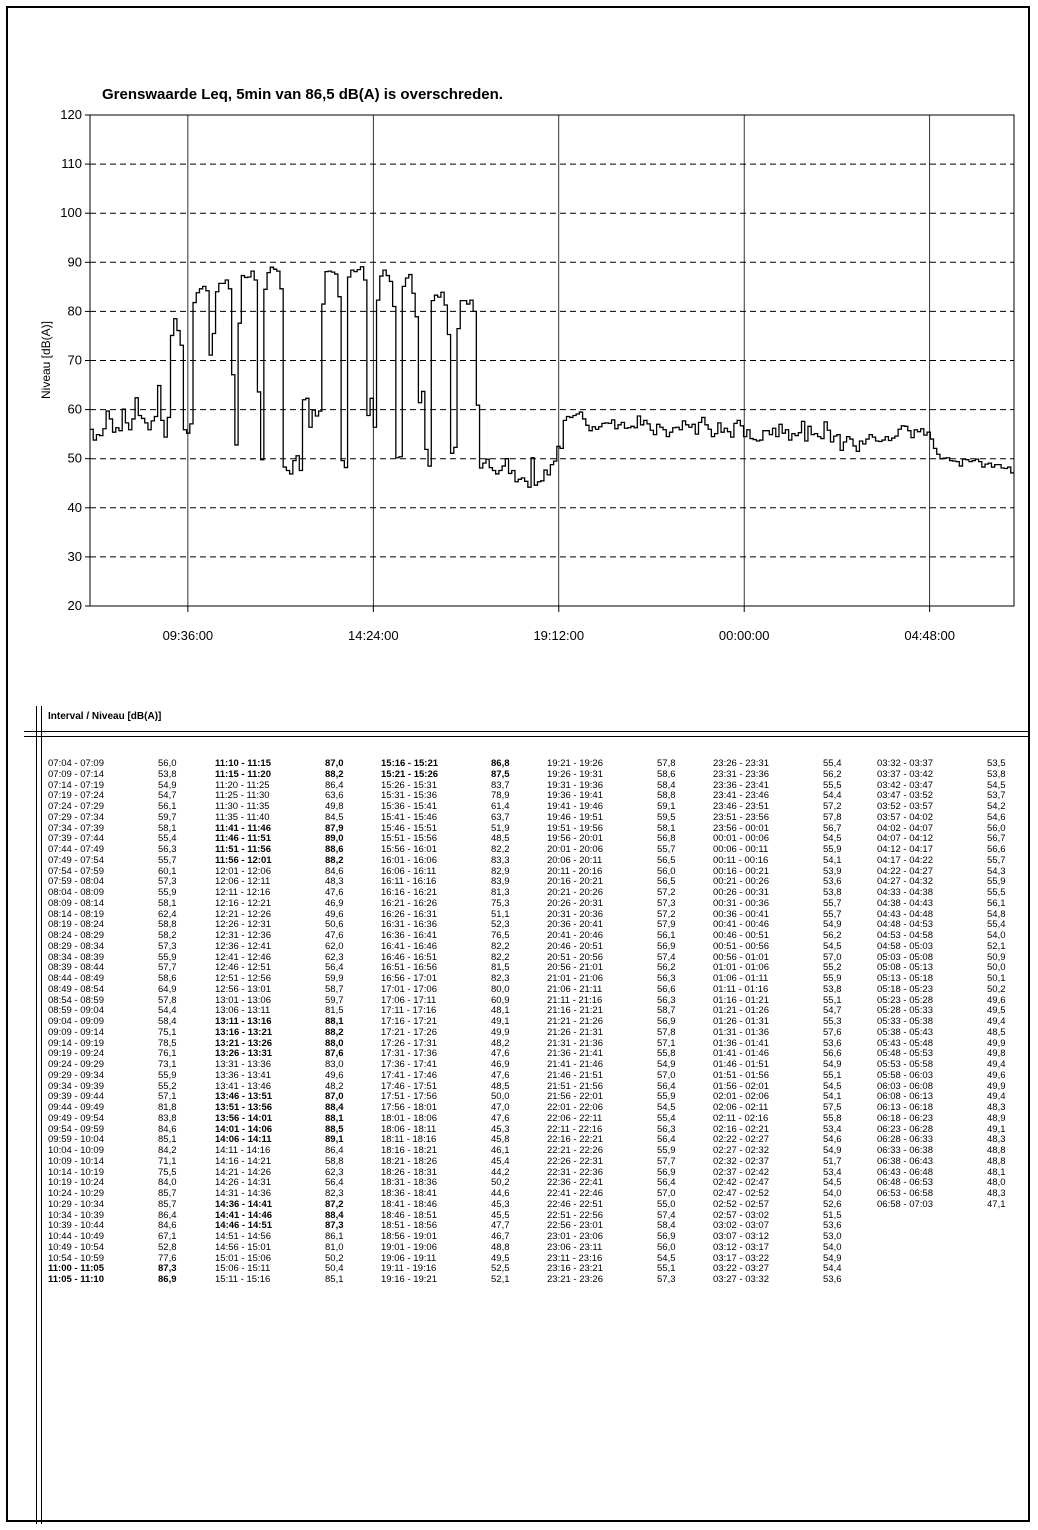 The height and width of the screenshot is (1530, 1038). Describe the element at coordinates (409, 849) in the screenshot. I see `interval-cell: 15:56 - 16:01` at that location.